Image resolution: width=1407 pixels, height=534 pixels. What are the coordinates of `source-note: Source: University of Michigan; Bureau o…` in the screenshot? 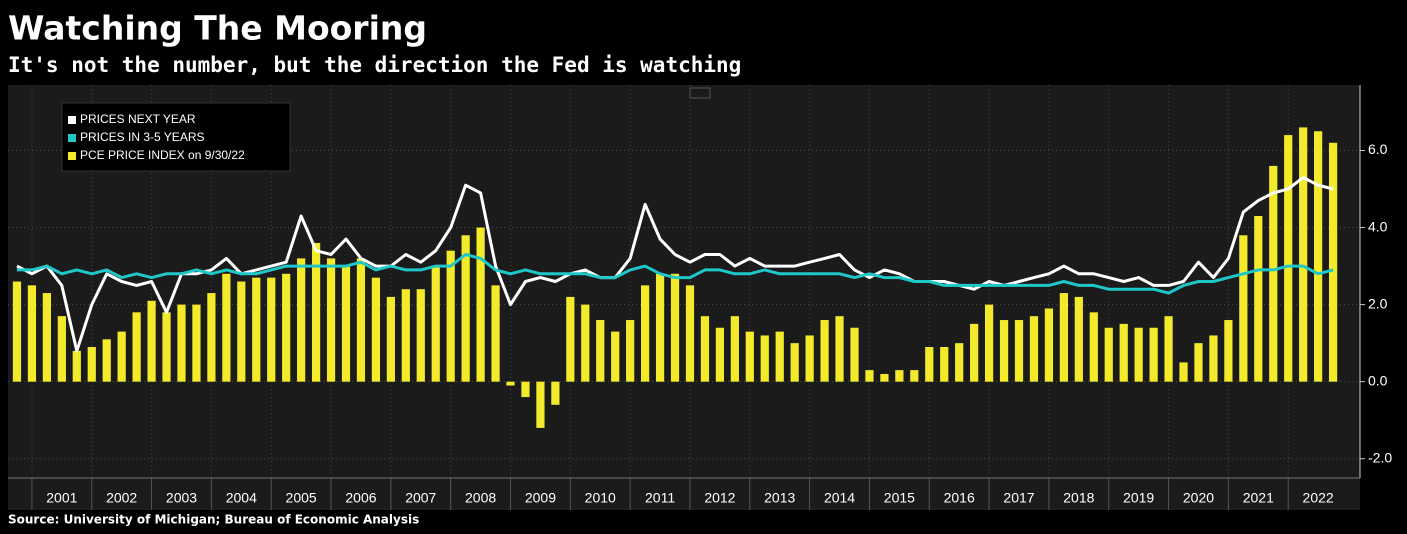 It's located at (213, 520).